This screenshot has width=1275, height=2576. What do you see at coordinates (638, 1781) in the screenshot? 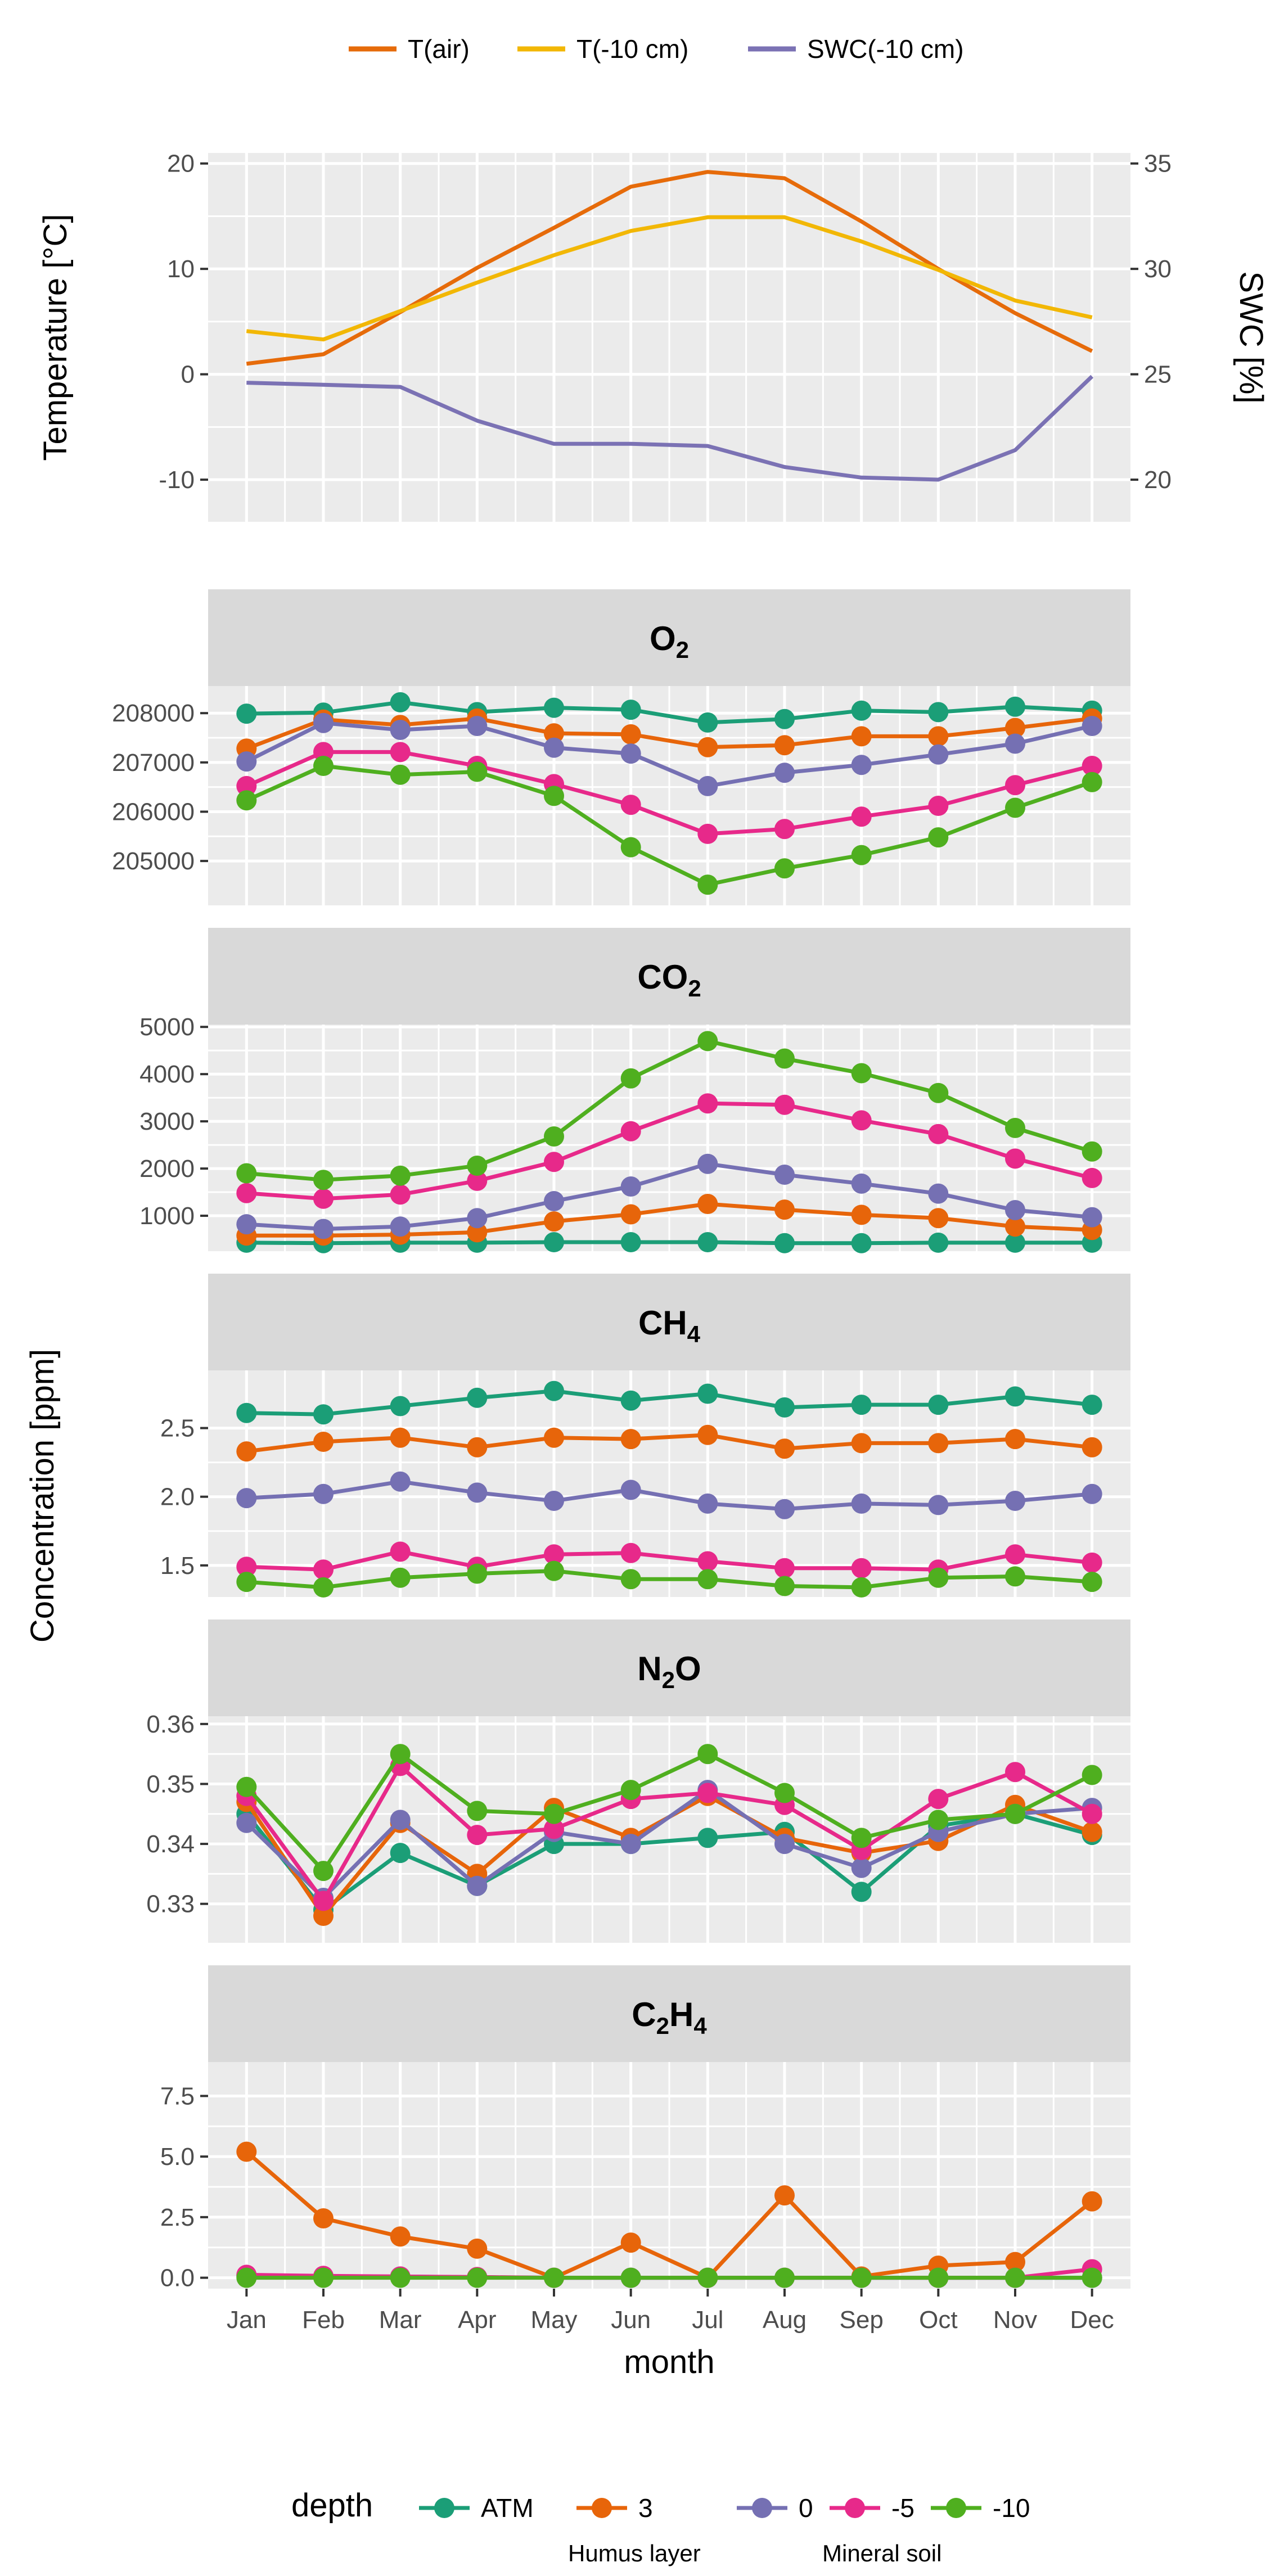
I see `gas-panel-3: N2O 0.33 0.34 0.35 0.36` at bounding box center [638, 1781].